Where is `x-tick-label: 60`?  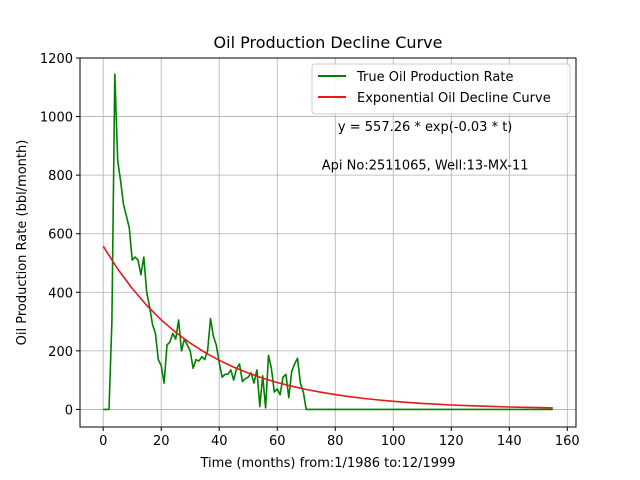
x-tick-label: 60 is located at coordinates (277, 441).